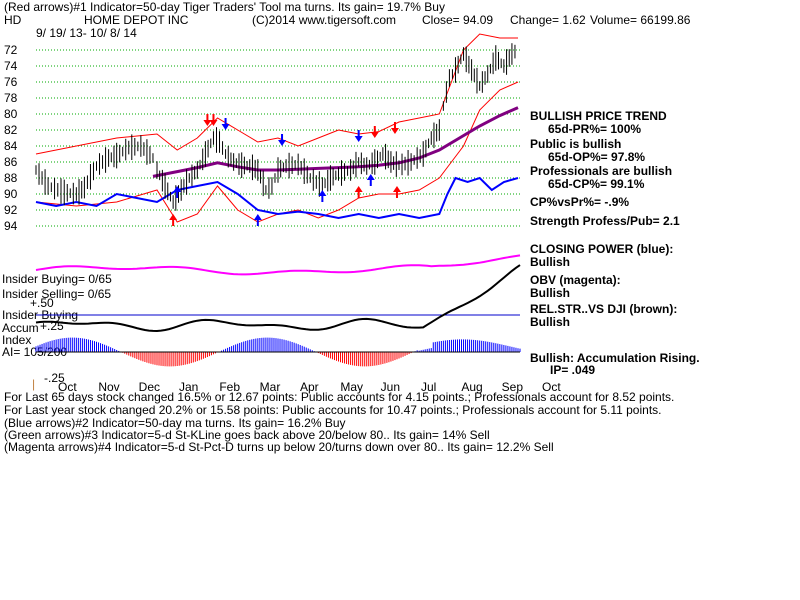  I want to click on company-name: HOME DEPOT INC, so click(136, 20).